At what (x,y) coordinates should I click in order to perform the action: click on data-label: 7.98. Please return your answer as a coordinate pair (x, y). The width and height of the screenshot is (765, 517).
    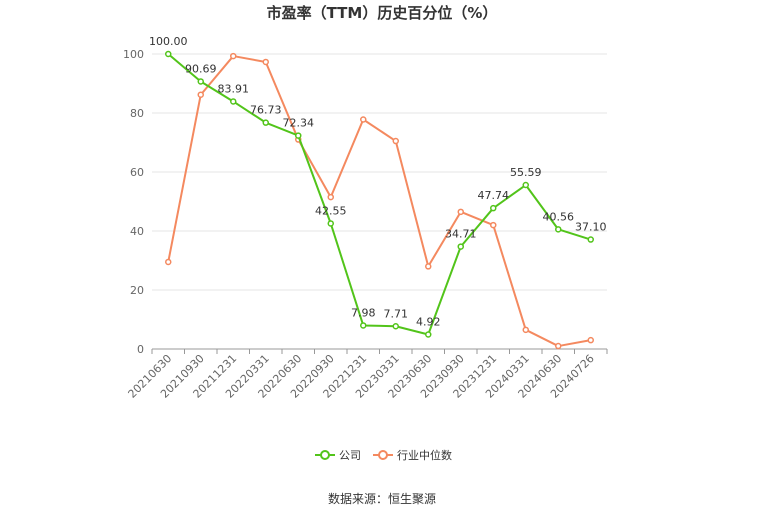
    Looking at the image, I should click on (363, 312).